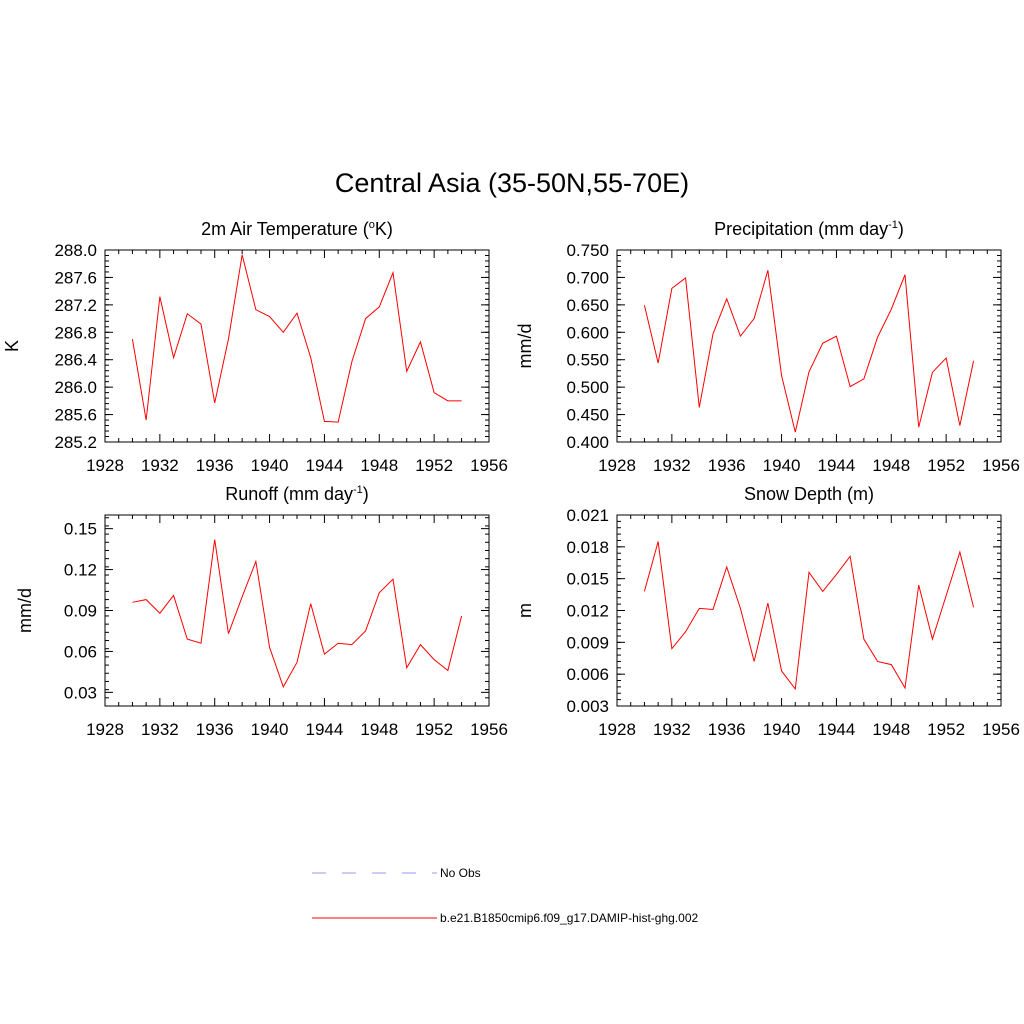 The height and width of the screenshot is (1024, 1024). I want to click on y-tick-label: 0.500, so click(587, 387).